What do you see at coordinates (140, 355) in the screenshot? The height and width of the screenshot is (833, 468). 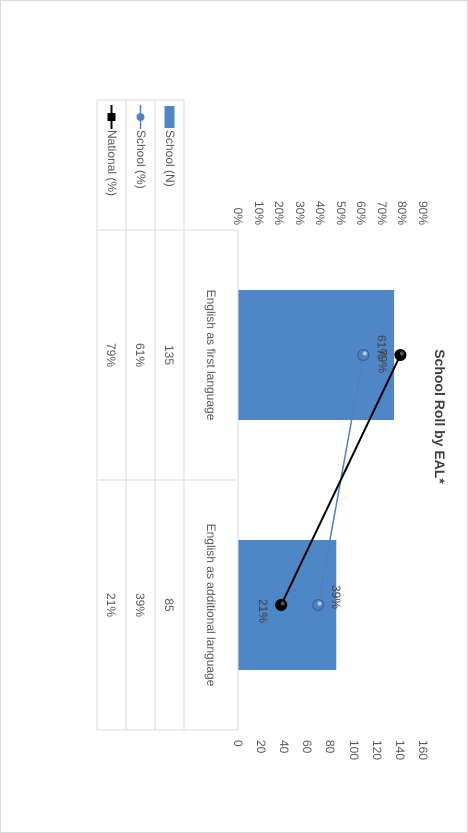 I see `table-cell: 61%` at bounding box center [140, 355].